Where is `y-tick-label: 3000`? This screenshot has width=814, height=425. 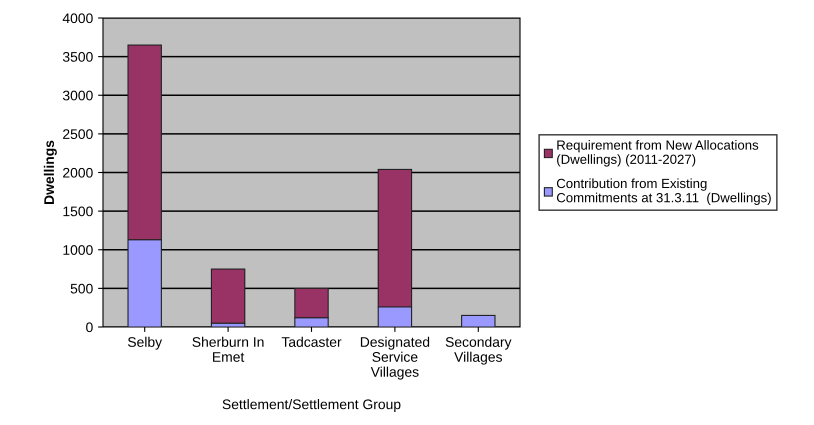 y-tick-label: 3000 is located at coordinates (77, 95).